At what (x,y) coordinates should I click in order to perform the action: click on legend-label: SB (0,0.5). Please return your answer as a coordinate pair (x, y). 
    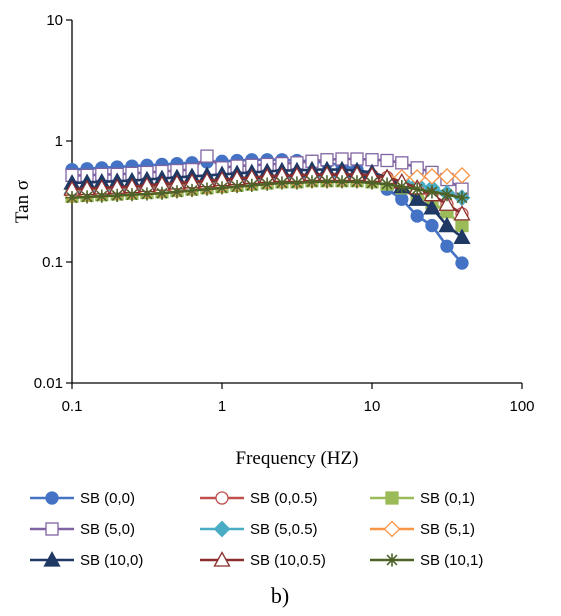
    Looking at the image, I should click on (284, 498).